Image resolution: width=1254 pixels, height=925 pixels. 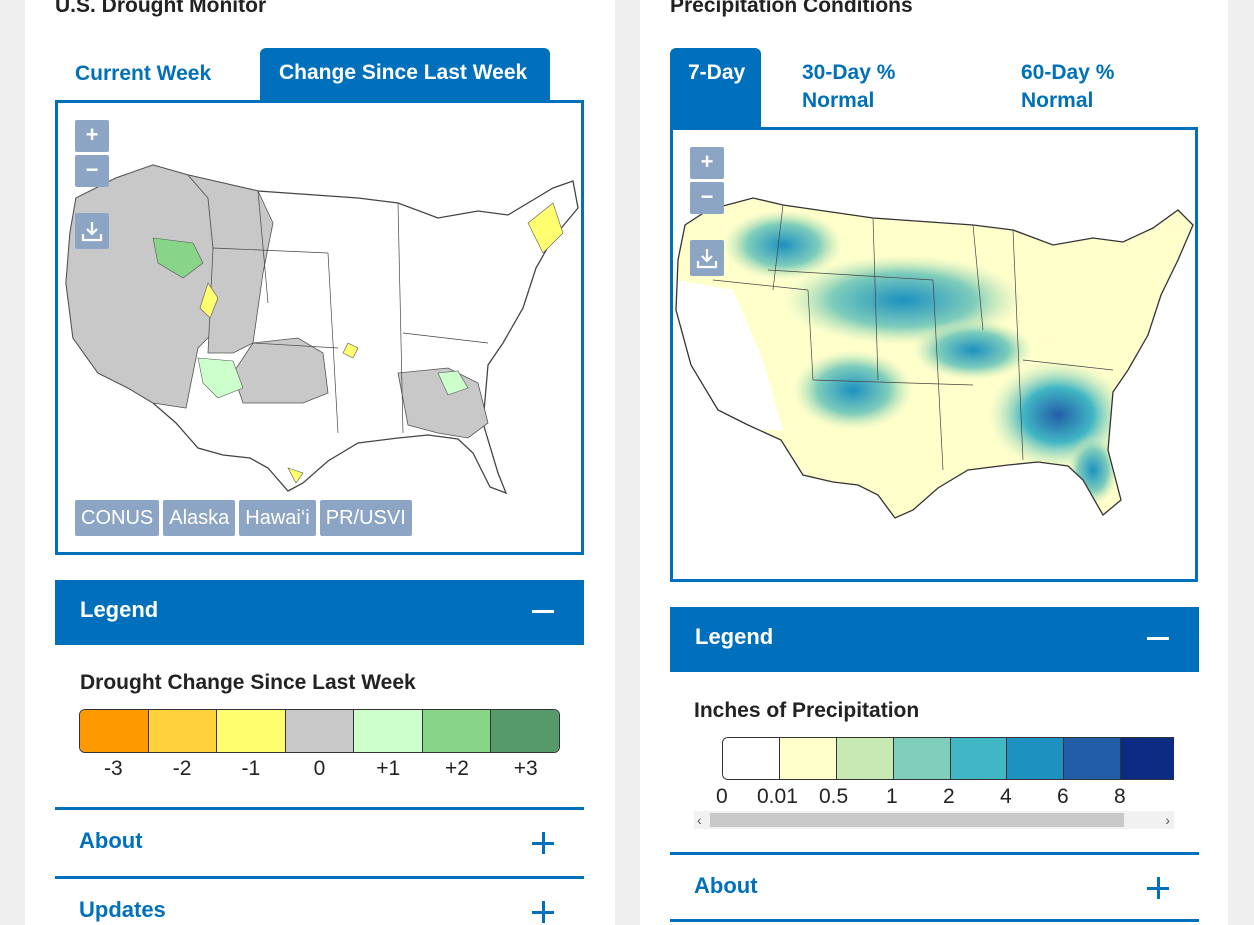 I want to click on region-alaska-button: Alaska, so click(x=199, y=518).